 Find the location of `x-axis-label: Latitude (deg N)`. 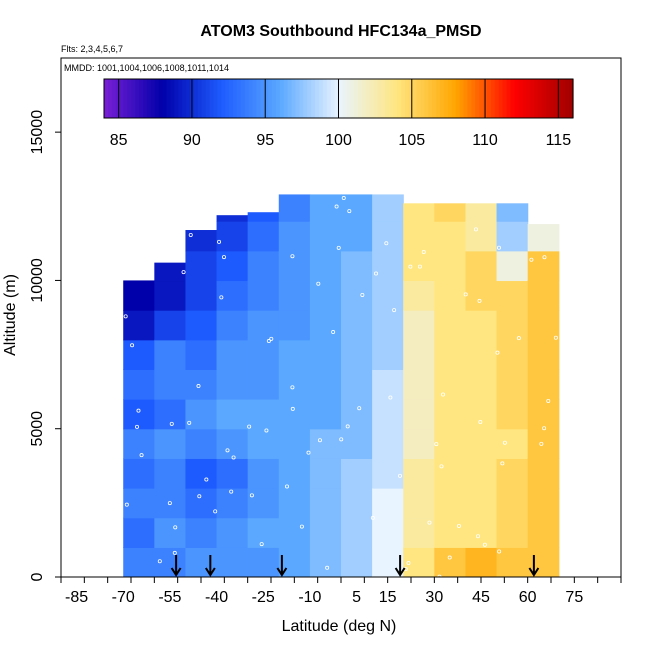

x-axis-label: Latitude (deg N) is located at coordinates (339, 626).